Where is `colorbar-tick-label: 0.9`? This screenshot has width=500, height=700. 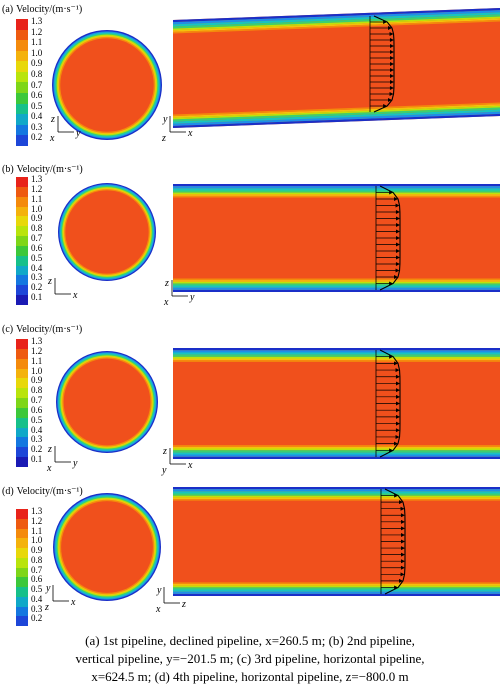
colorbar-tick-label: 0.9 is located at coordinates (37, 63).